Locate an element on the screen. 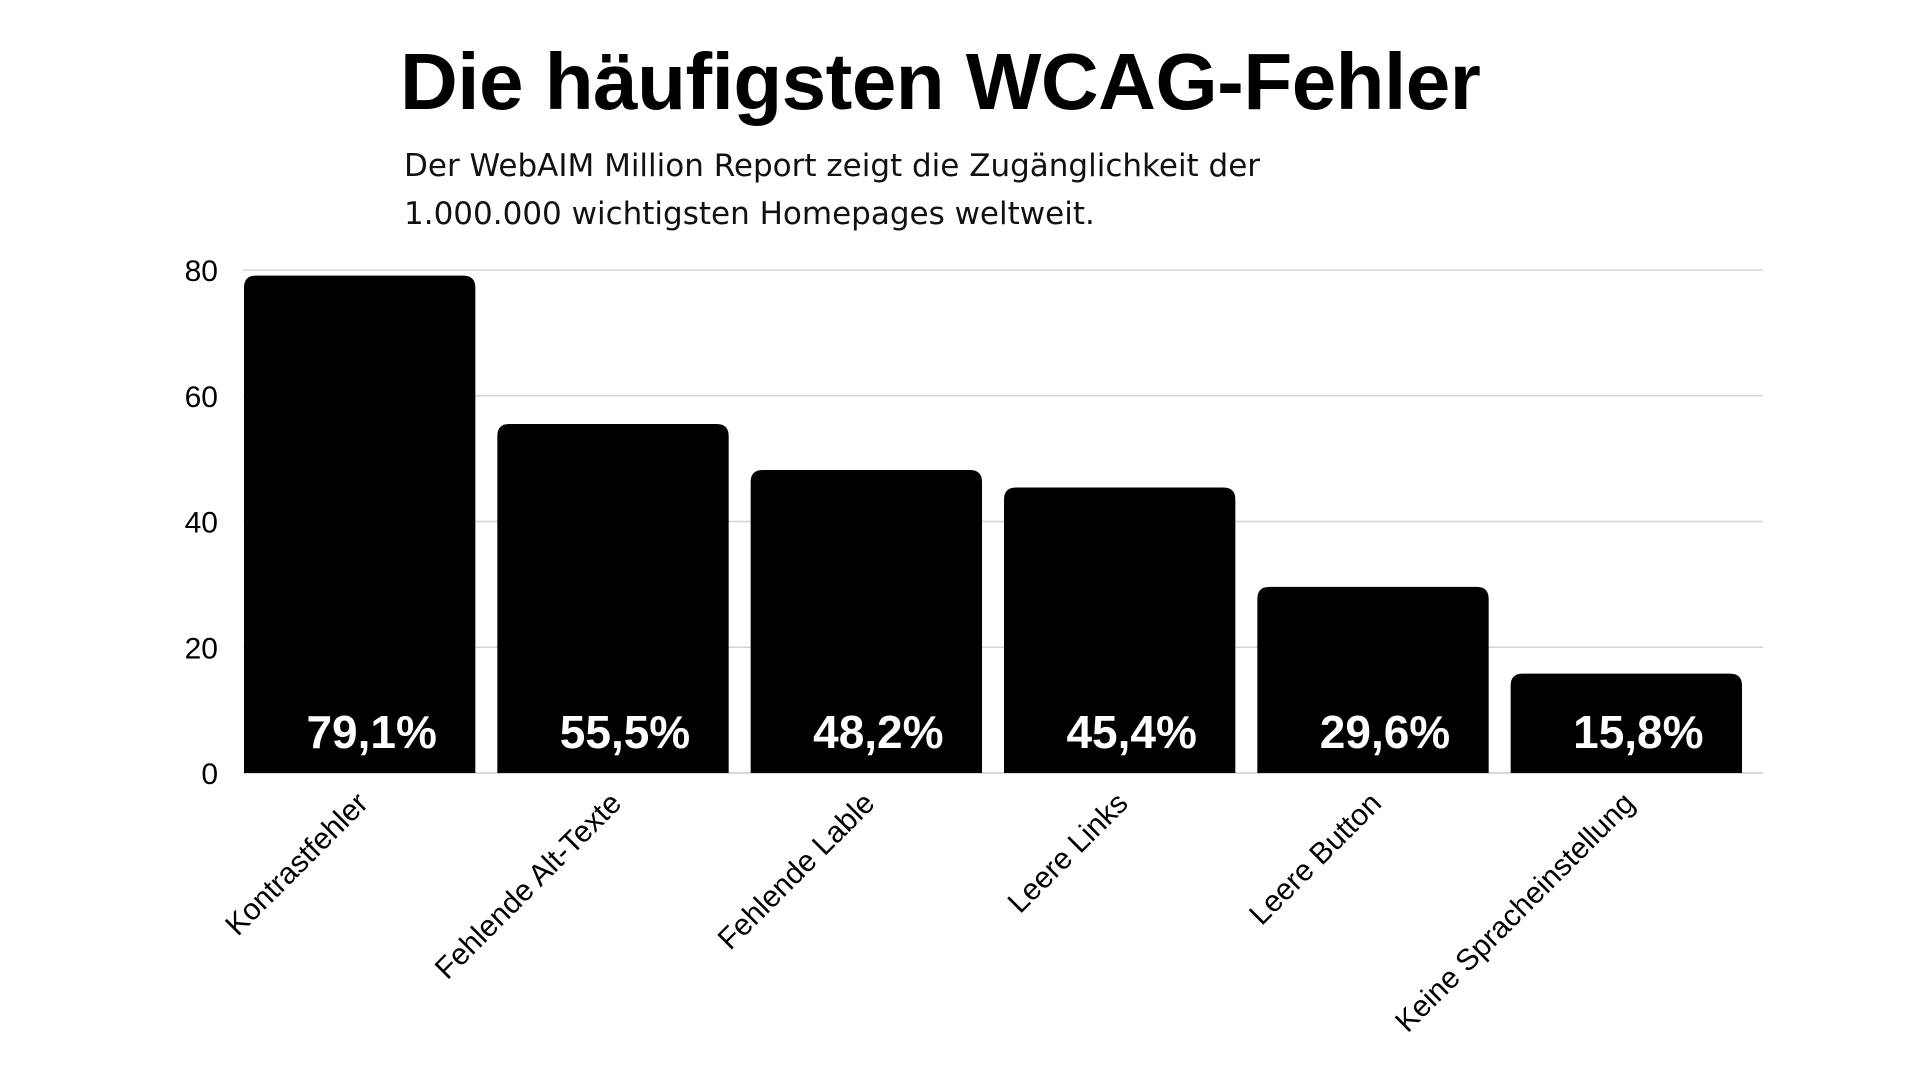 Image resolution: width=1920 pixels, height=1080 pixels. value-label: 29,6% is located at coordinates (1385, 732).